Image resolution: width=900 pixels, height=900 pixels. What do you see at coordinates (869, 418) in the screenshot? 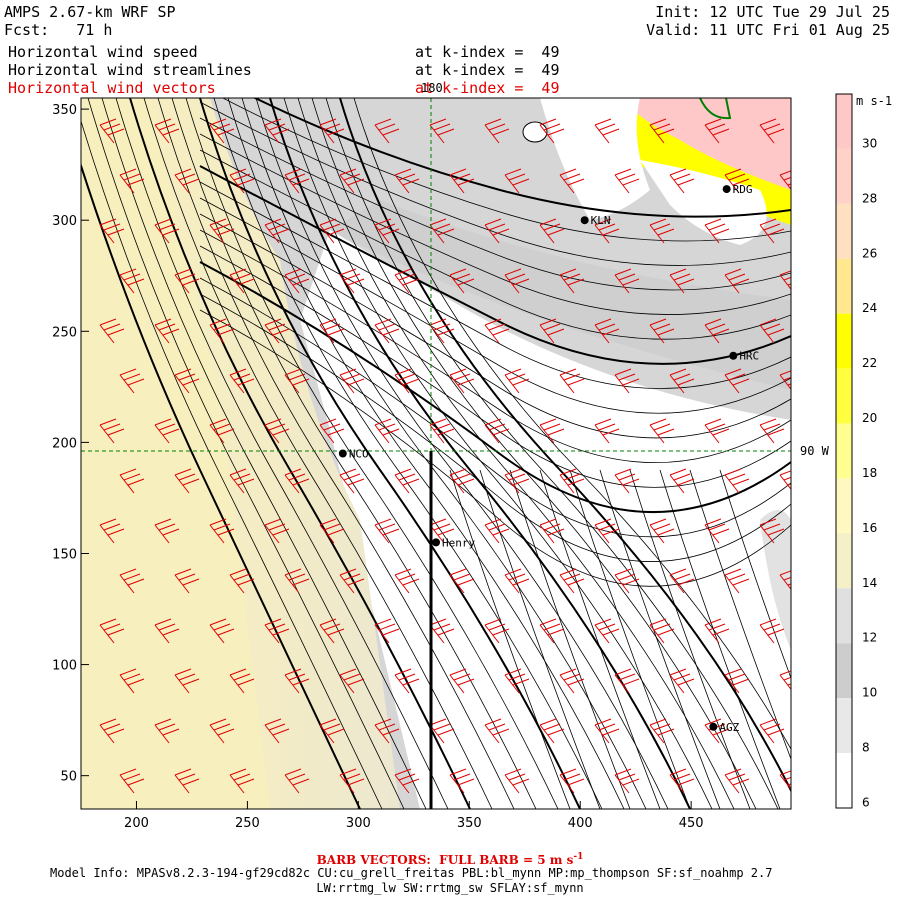
I see `colorbar-label: 20` at bounding box center [869, 418].